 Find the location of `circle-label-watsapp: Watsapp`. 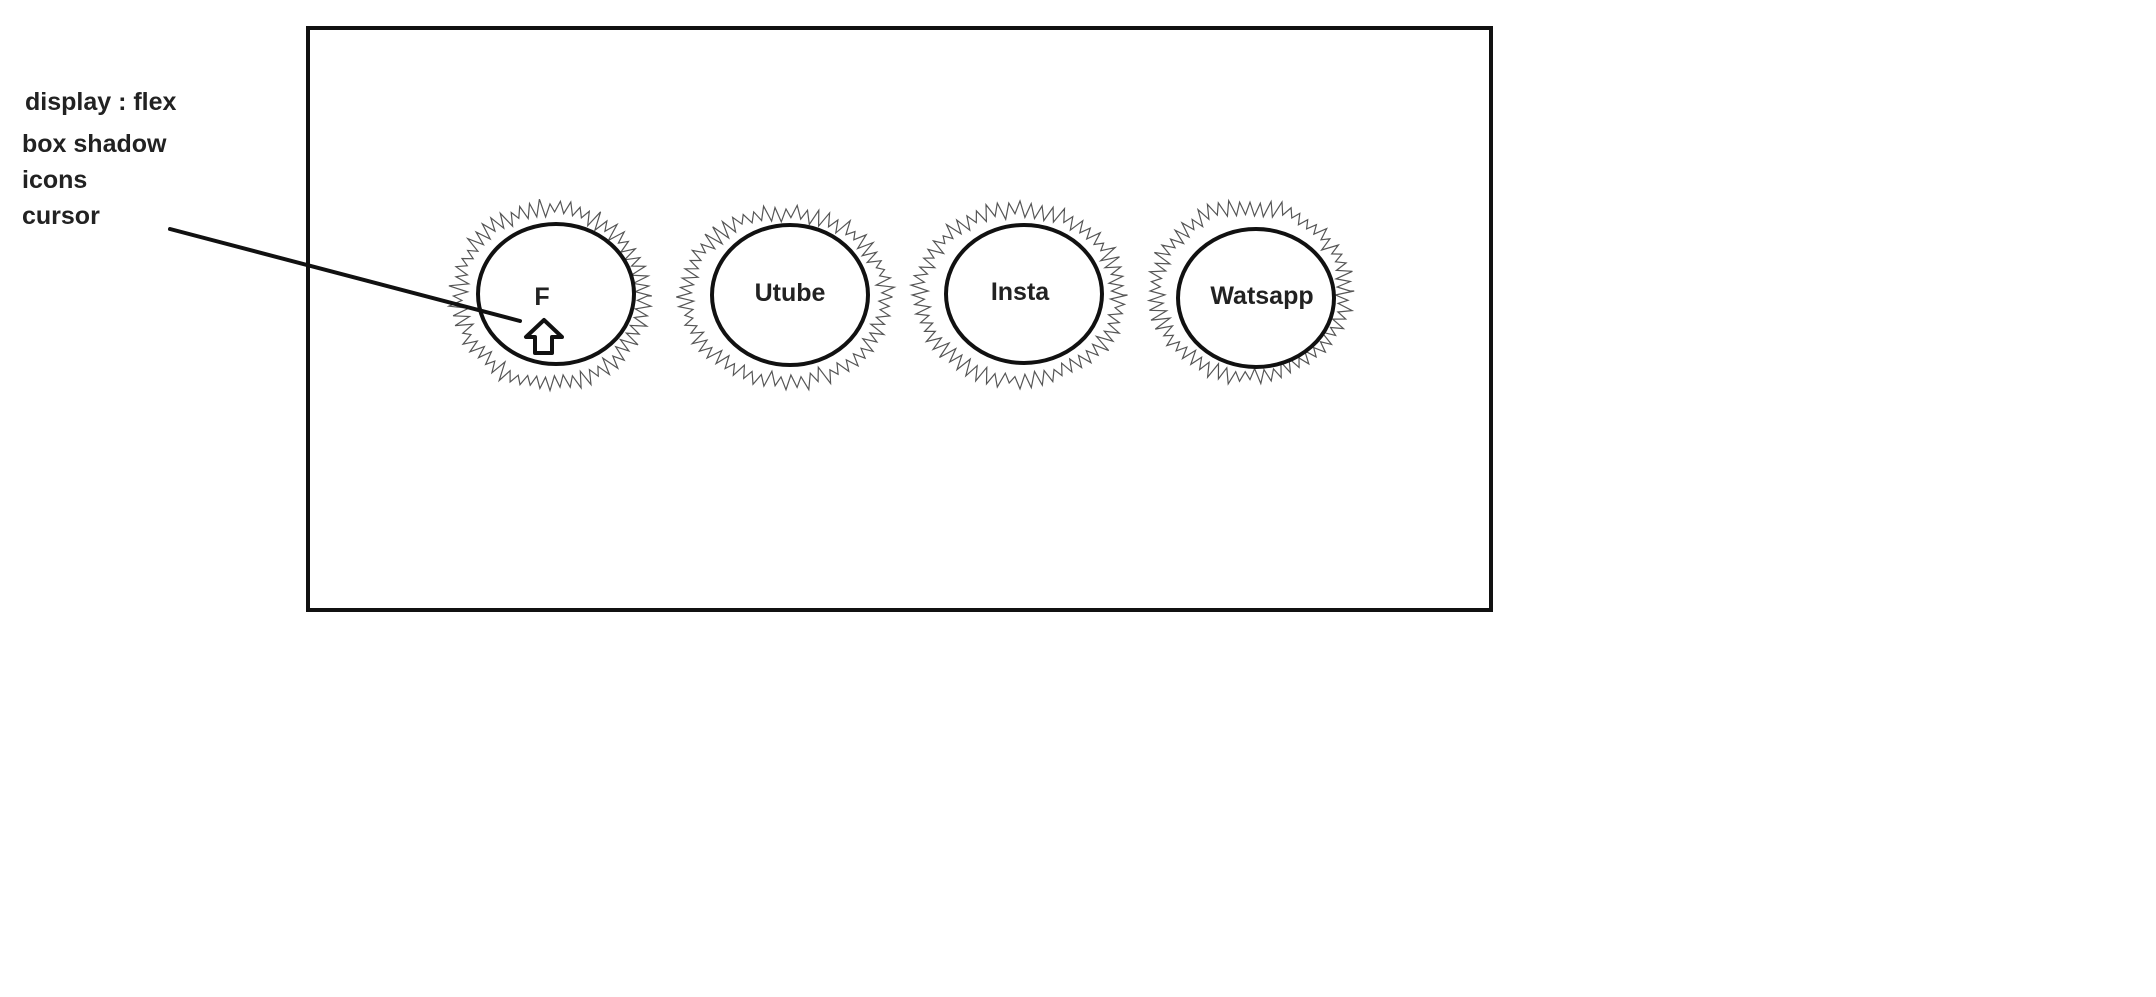

circle-label-watsapp: Watsapp is located at coordinates (1262, 296).